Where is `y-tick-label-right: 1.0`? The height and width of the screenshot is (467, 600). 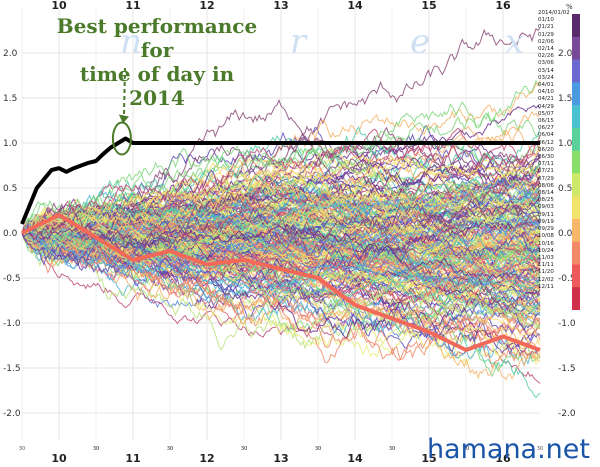 y-tick-label-right: 1.0 is located at coordinates (565, 144).